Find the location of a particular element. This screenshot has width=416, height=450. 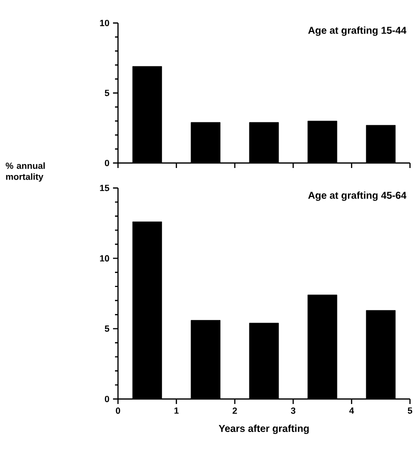

y-axis-title: % annual mortality is located at coordinates (25, 172).